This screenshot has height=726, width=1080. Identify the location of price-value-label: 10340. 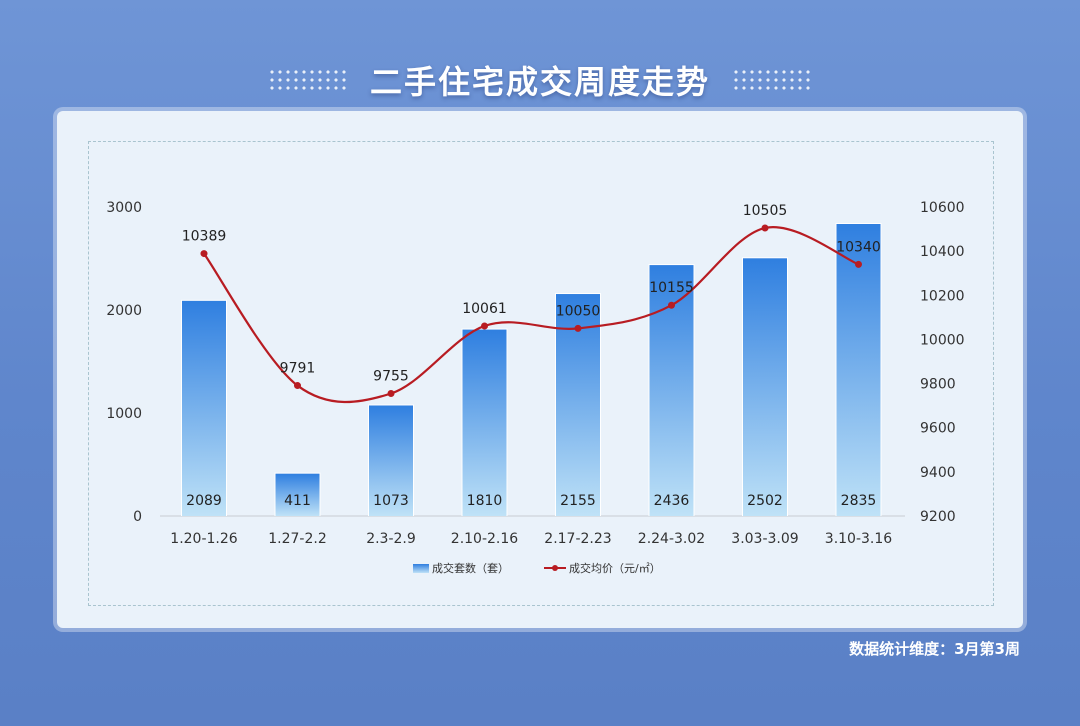
(858, 247).